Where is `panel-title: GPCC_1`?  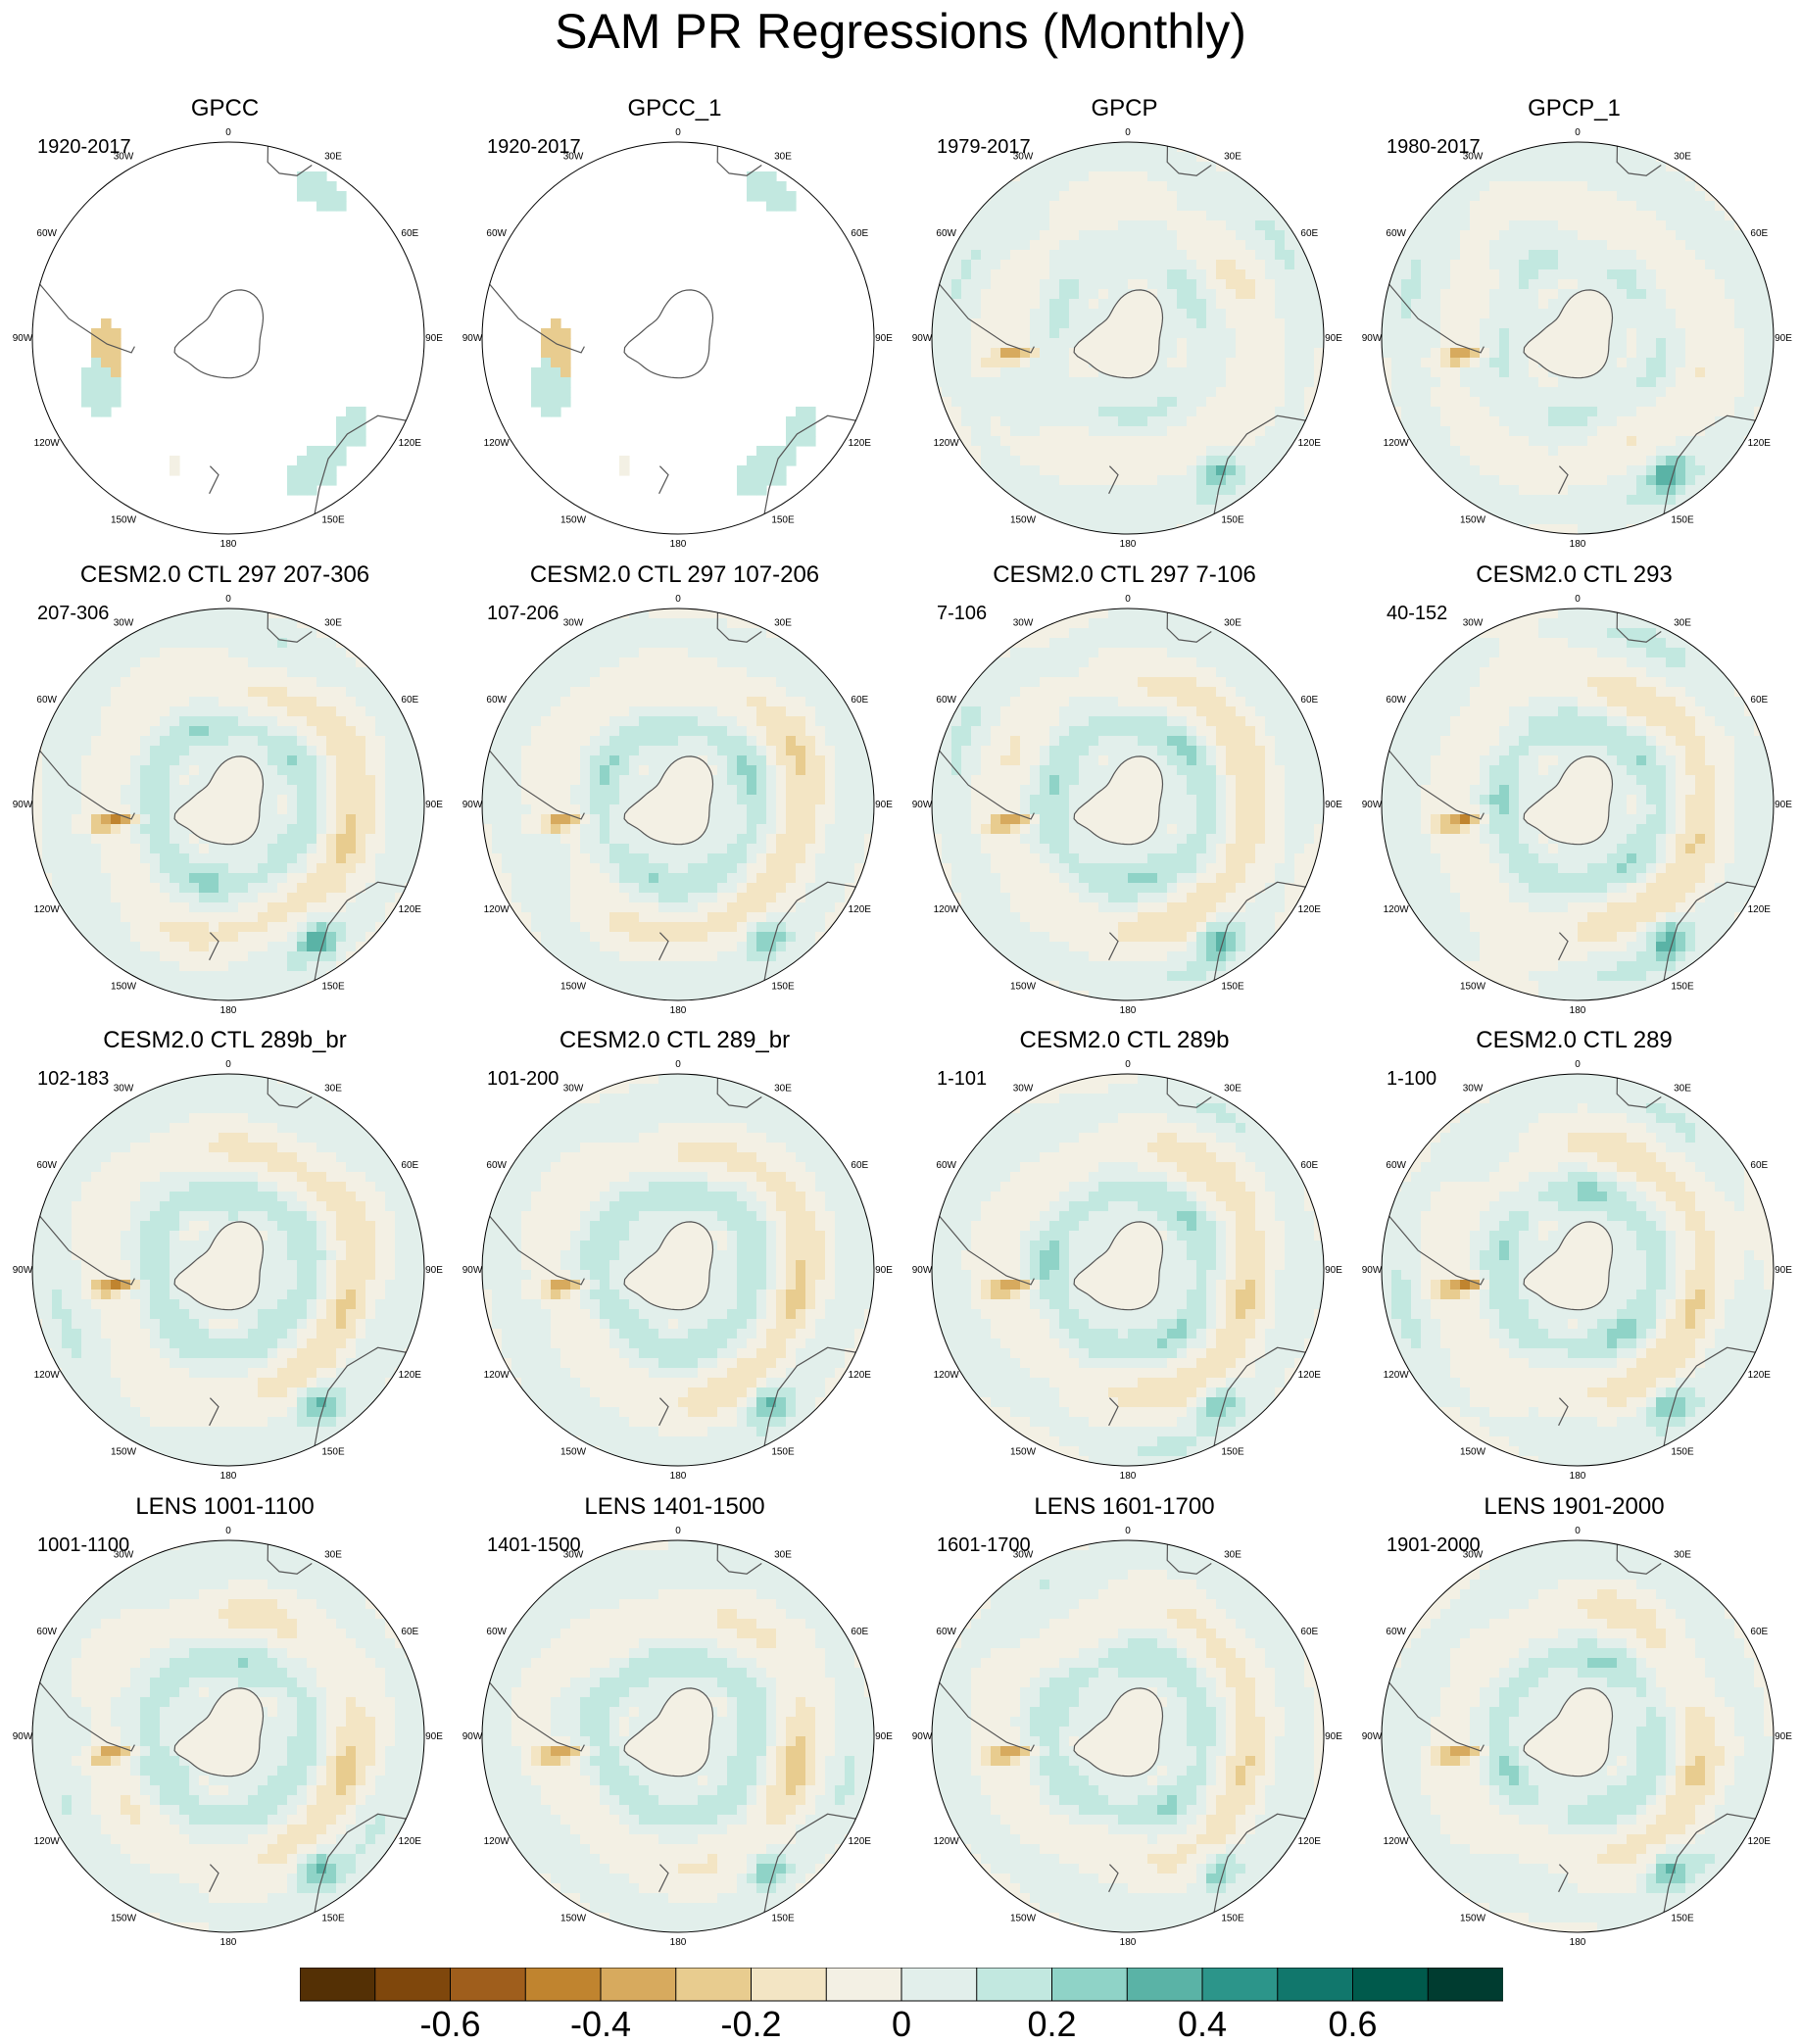 panel-title: GPCC_1 is located at coordinates (674, 109).